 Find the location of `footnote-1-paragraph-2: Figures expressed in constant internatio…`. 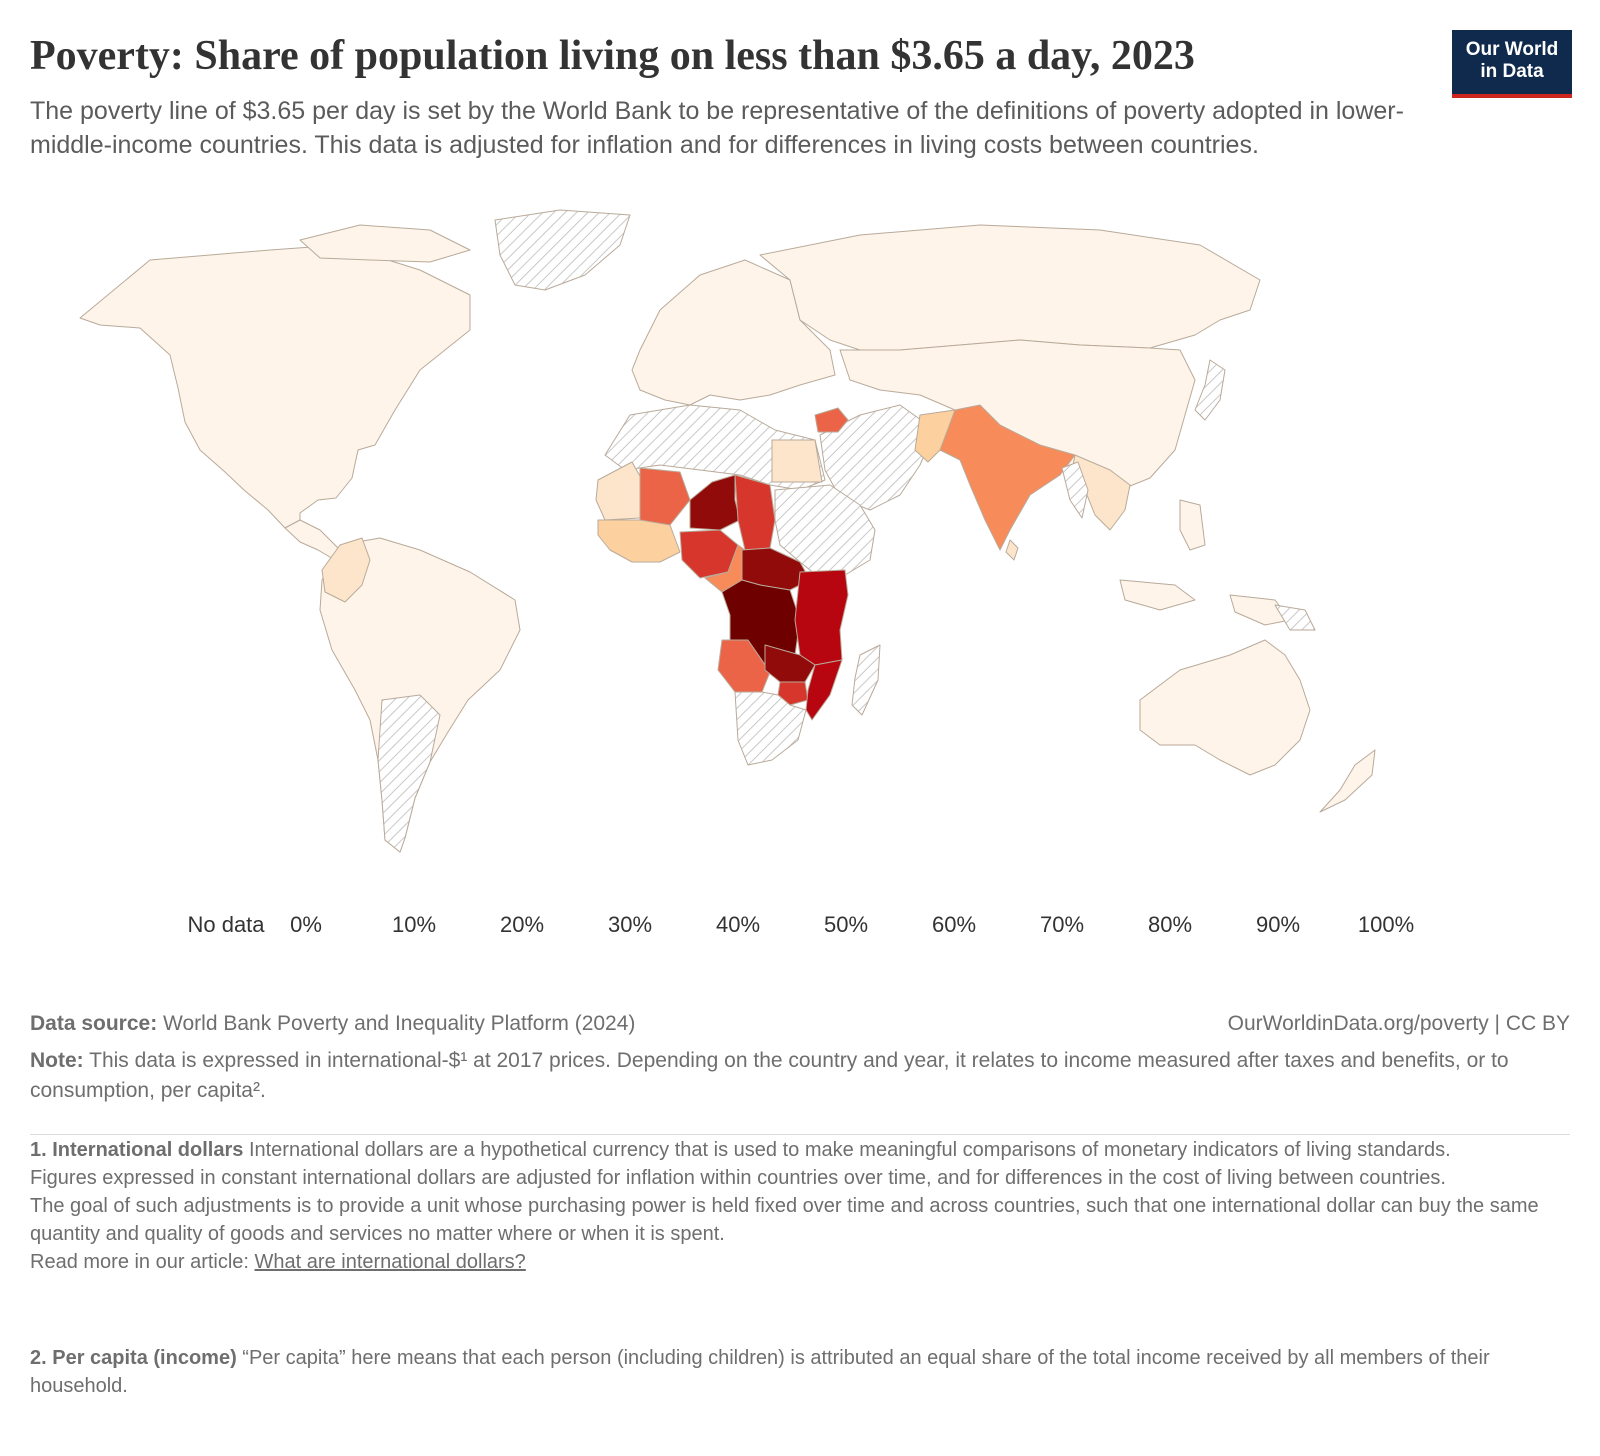

footnote-1-paragraph-2: Figures expressed in constant internatio… is located at coordinates (738, 1178).